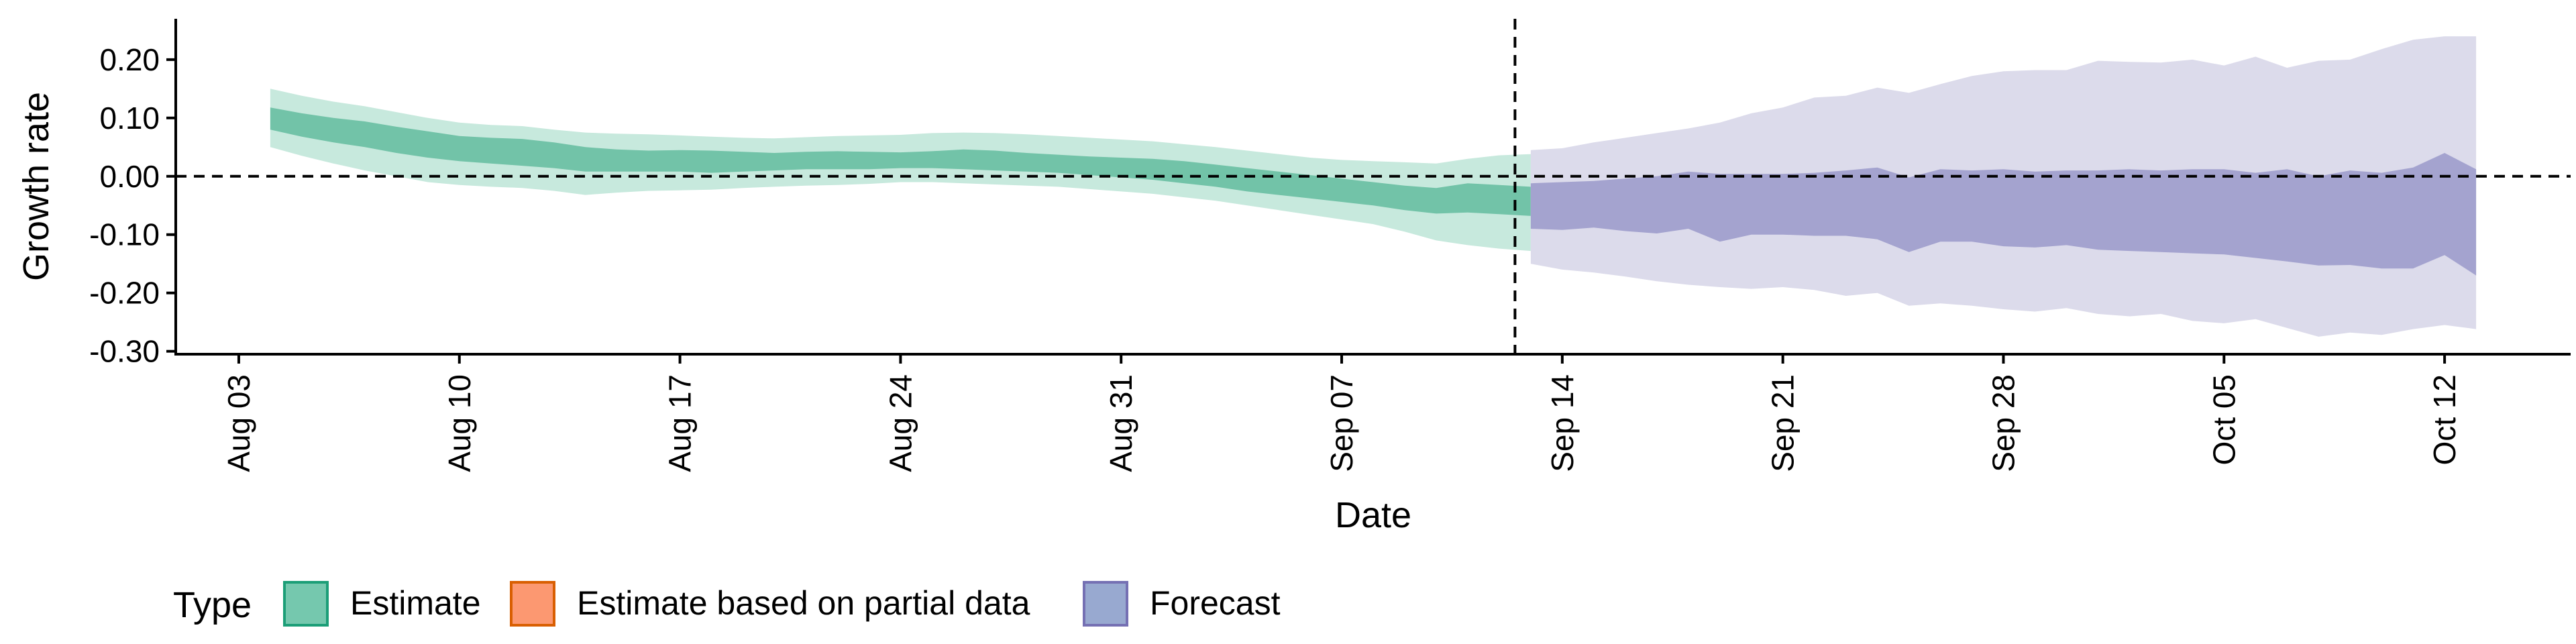  I want to click on x-axis-title: Date, so click(1373, 515).